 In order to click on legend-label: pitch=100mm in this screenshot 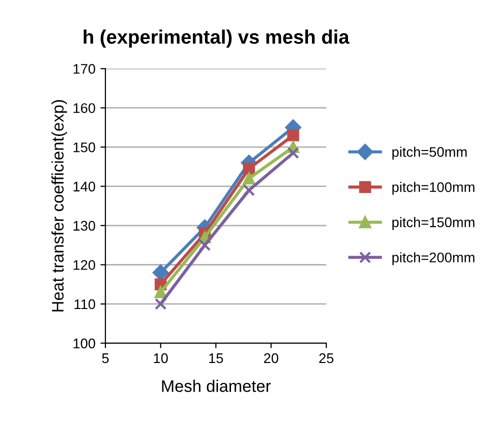, I will do `click(433, 188)`.